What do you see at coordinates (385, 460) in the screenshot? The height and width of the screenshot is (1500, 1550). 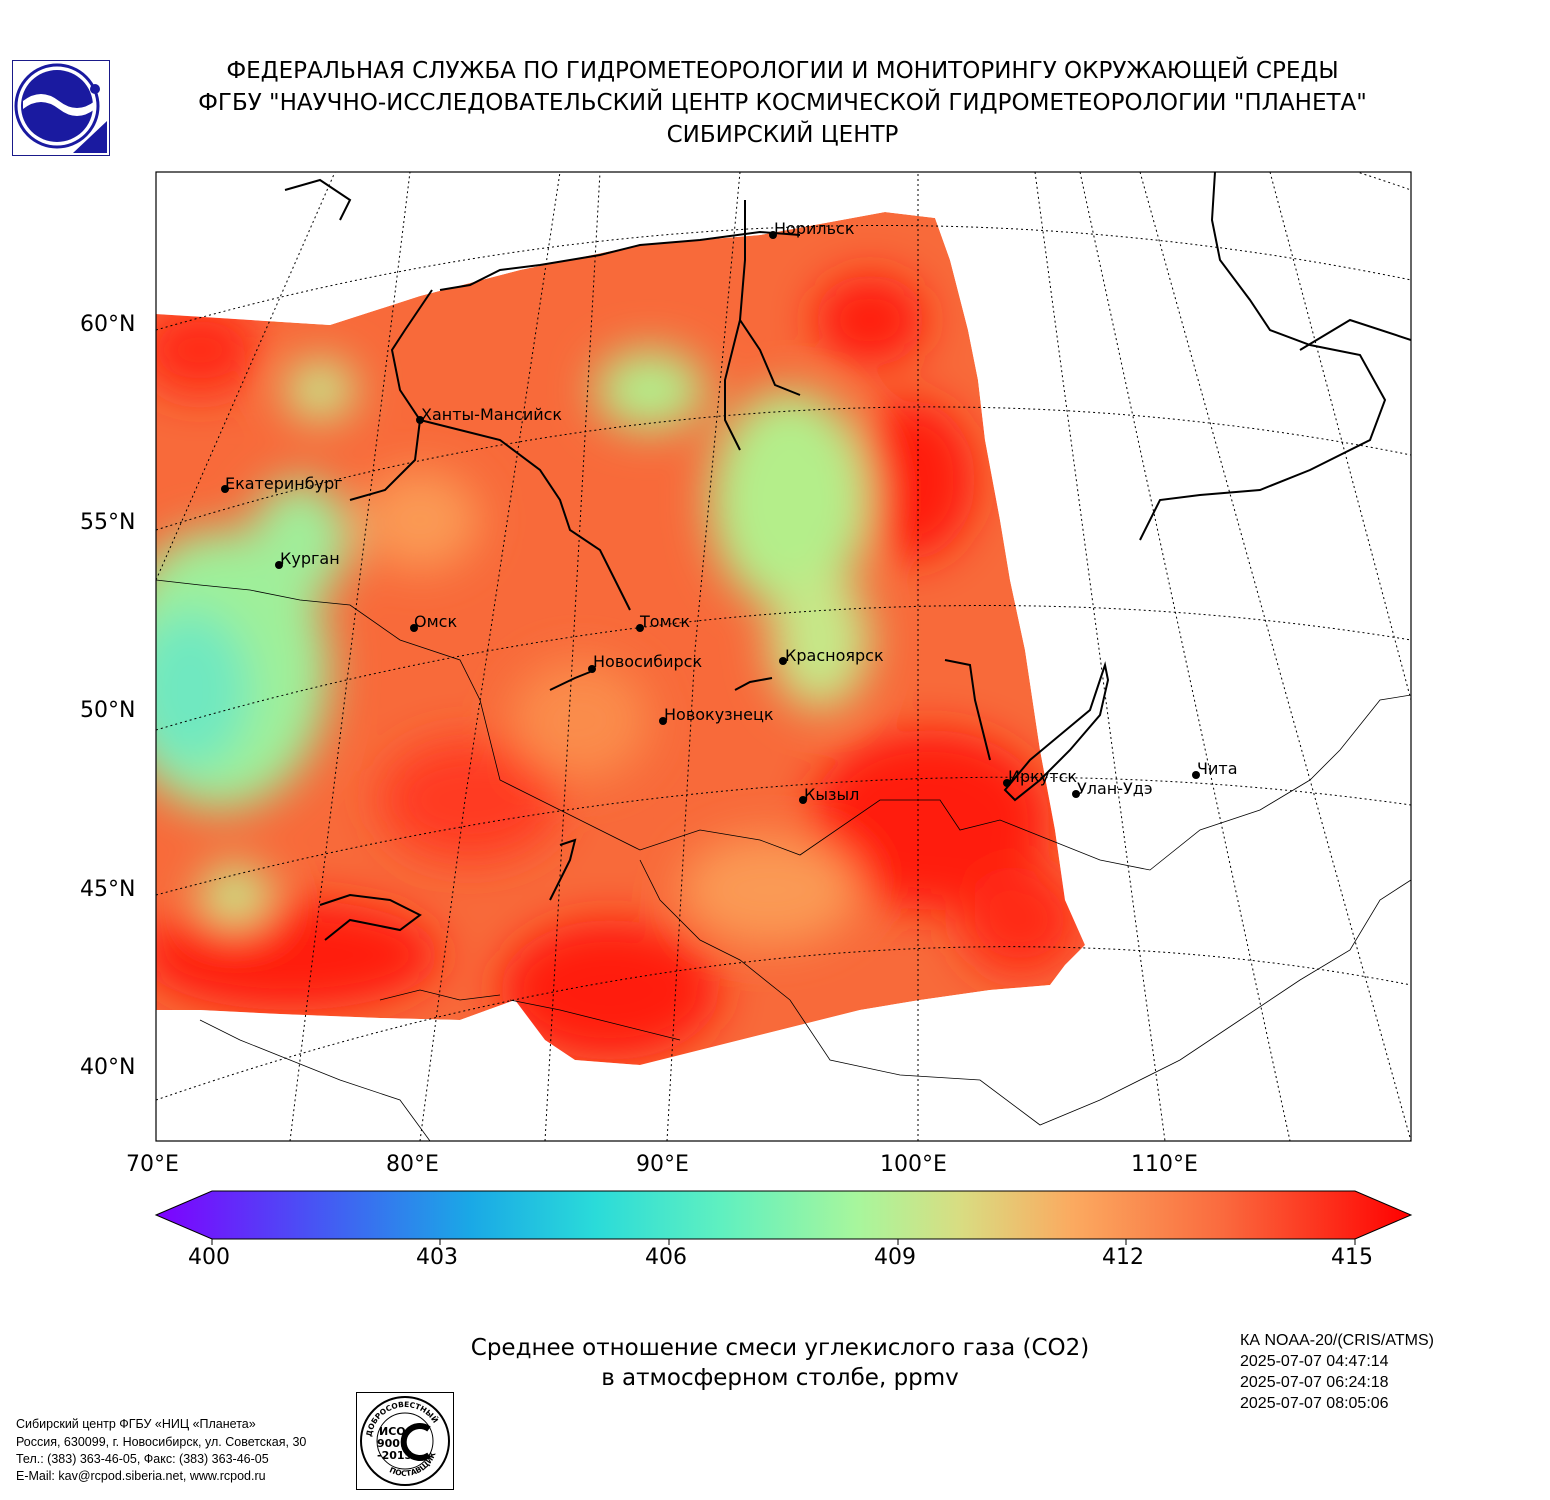 I see `irtysh-river` at bounding box center [385, 460].